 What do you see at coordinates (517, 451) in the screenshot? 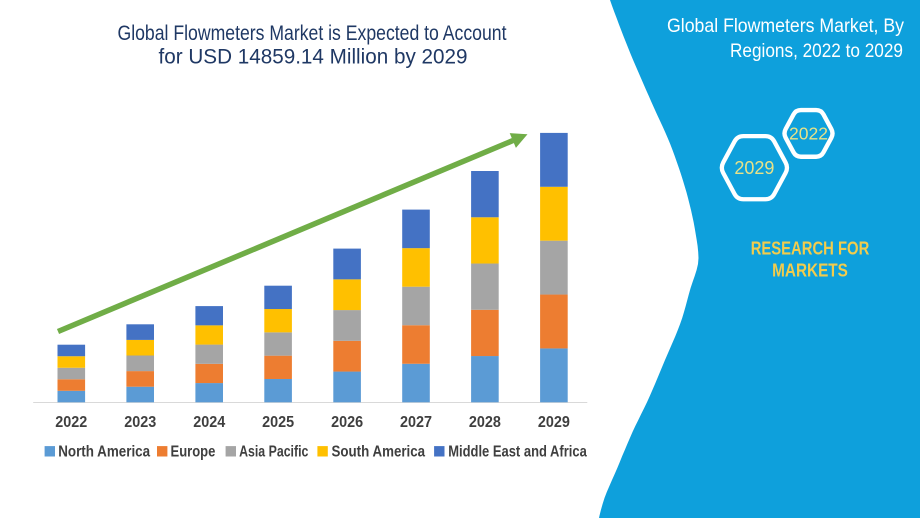
I see `svg-text: Middle East and Africa` at bounding box center [517, 451].